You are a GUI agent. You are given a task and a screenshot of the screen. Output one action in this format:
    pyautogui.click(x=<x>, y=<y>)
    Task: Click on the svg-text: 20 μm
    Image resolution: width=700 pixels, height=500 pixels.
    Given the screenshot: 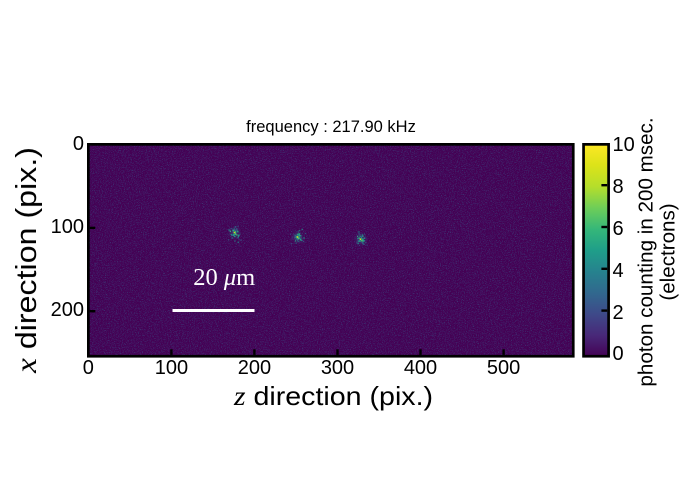 What is the action you would take?
    pyautogui.click(x=224, y=277)
    